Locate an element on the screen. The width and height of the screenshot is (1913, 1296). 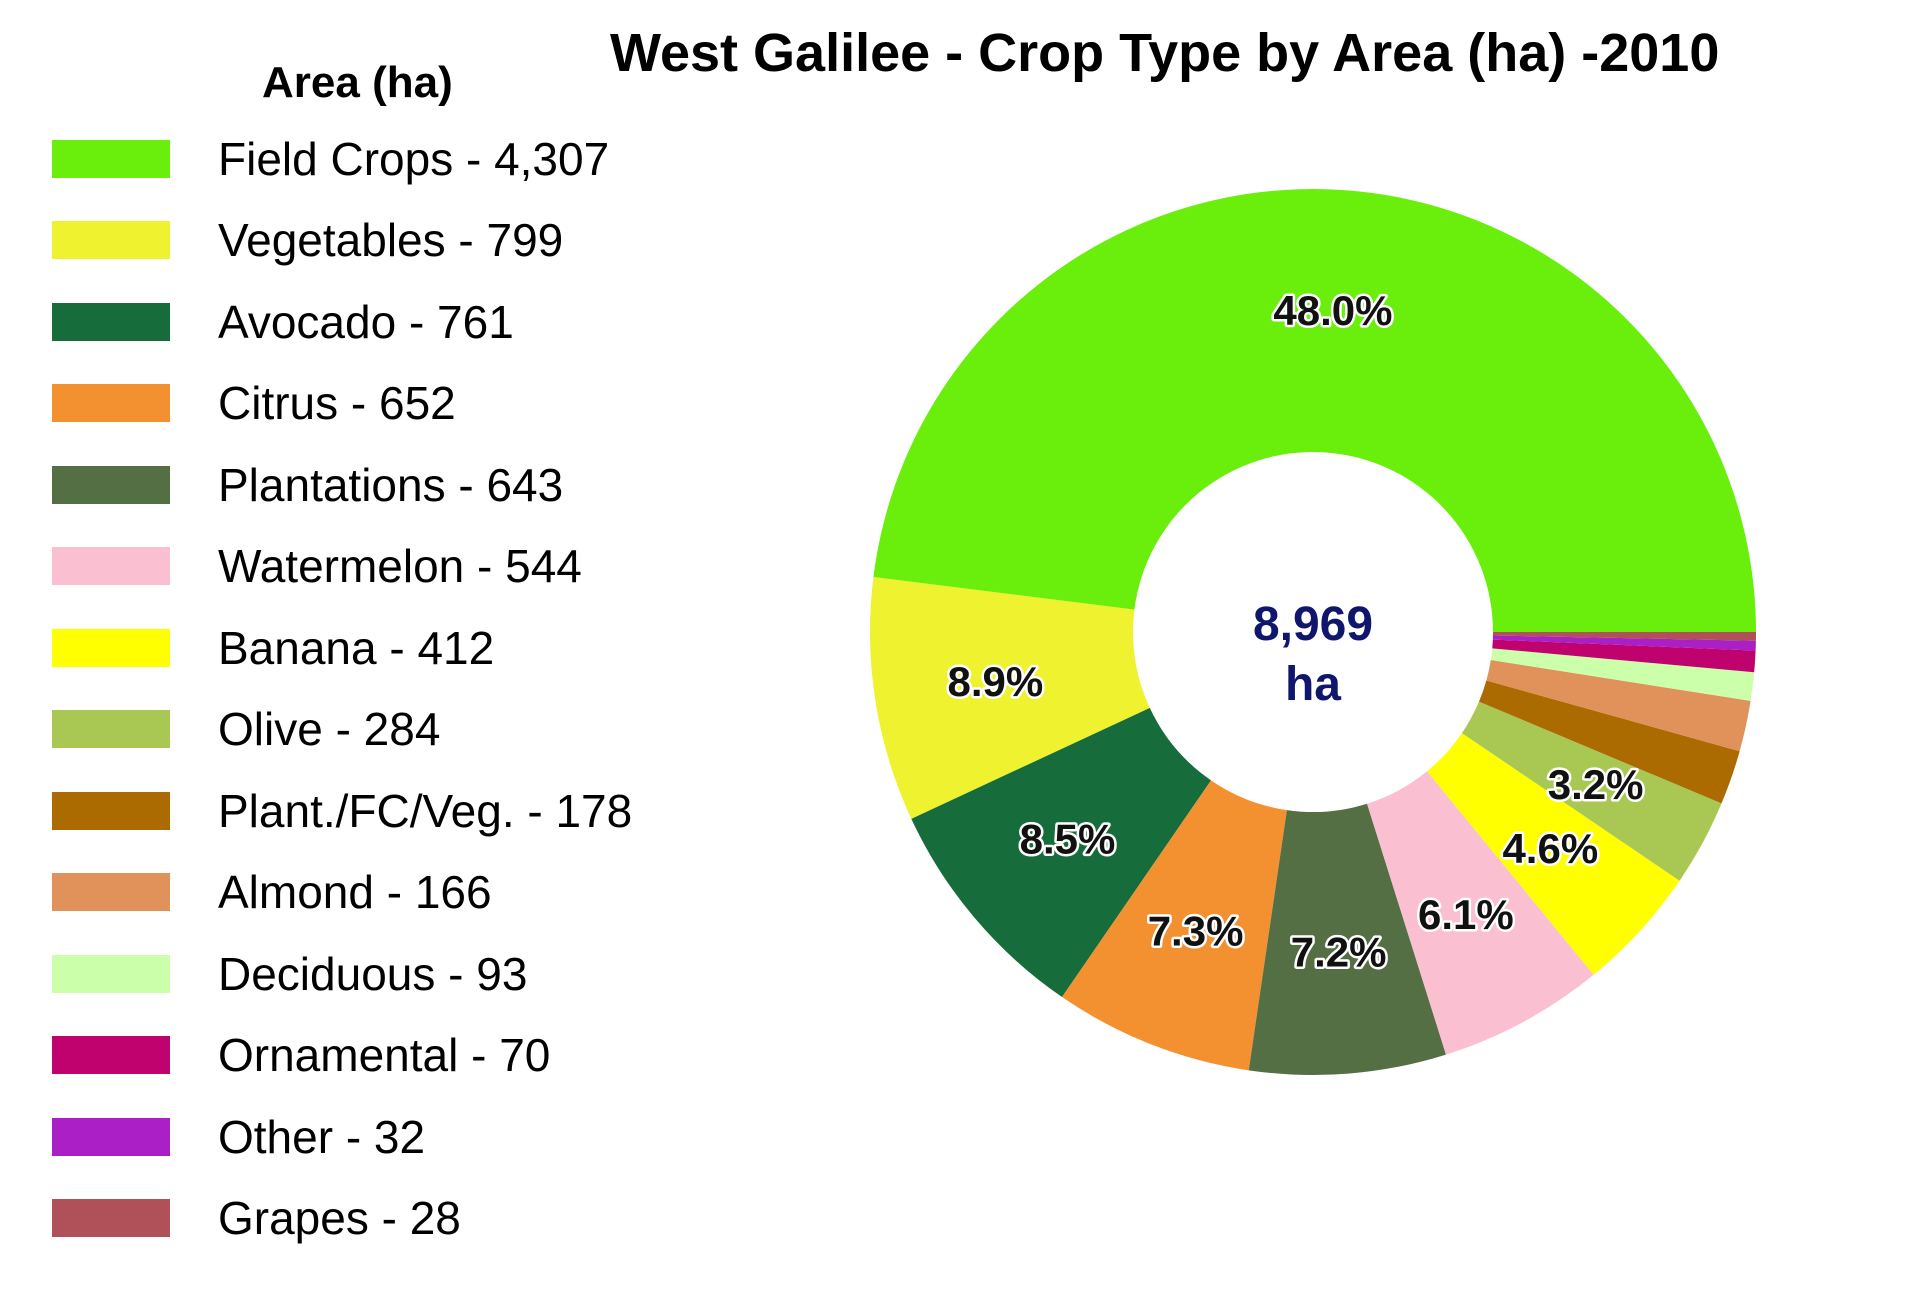
legend-item-vegetables: Vegetables - 799 is located at coordinates (342, 241).